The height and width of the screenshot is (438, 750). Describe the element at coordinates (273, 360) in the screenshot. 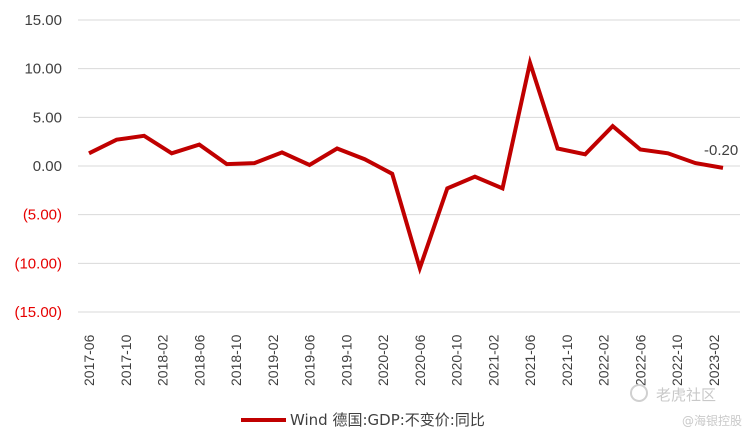

I see `x-tick-label: 2019-02` at that location.